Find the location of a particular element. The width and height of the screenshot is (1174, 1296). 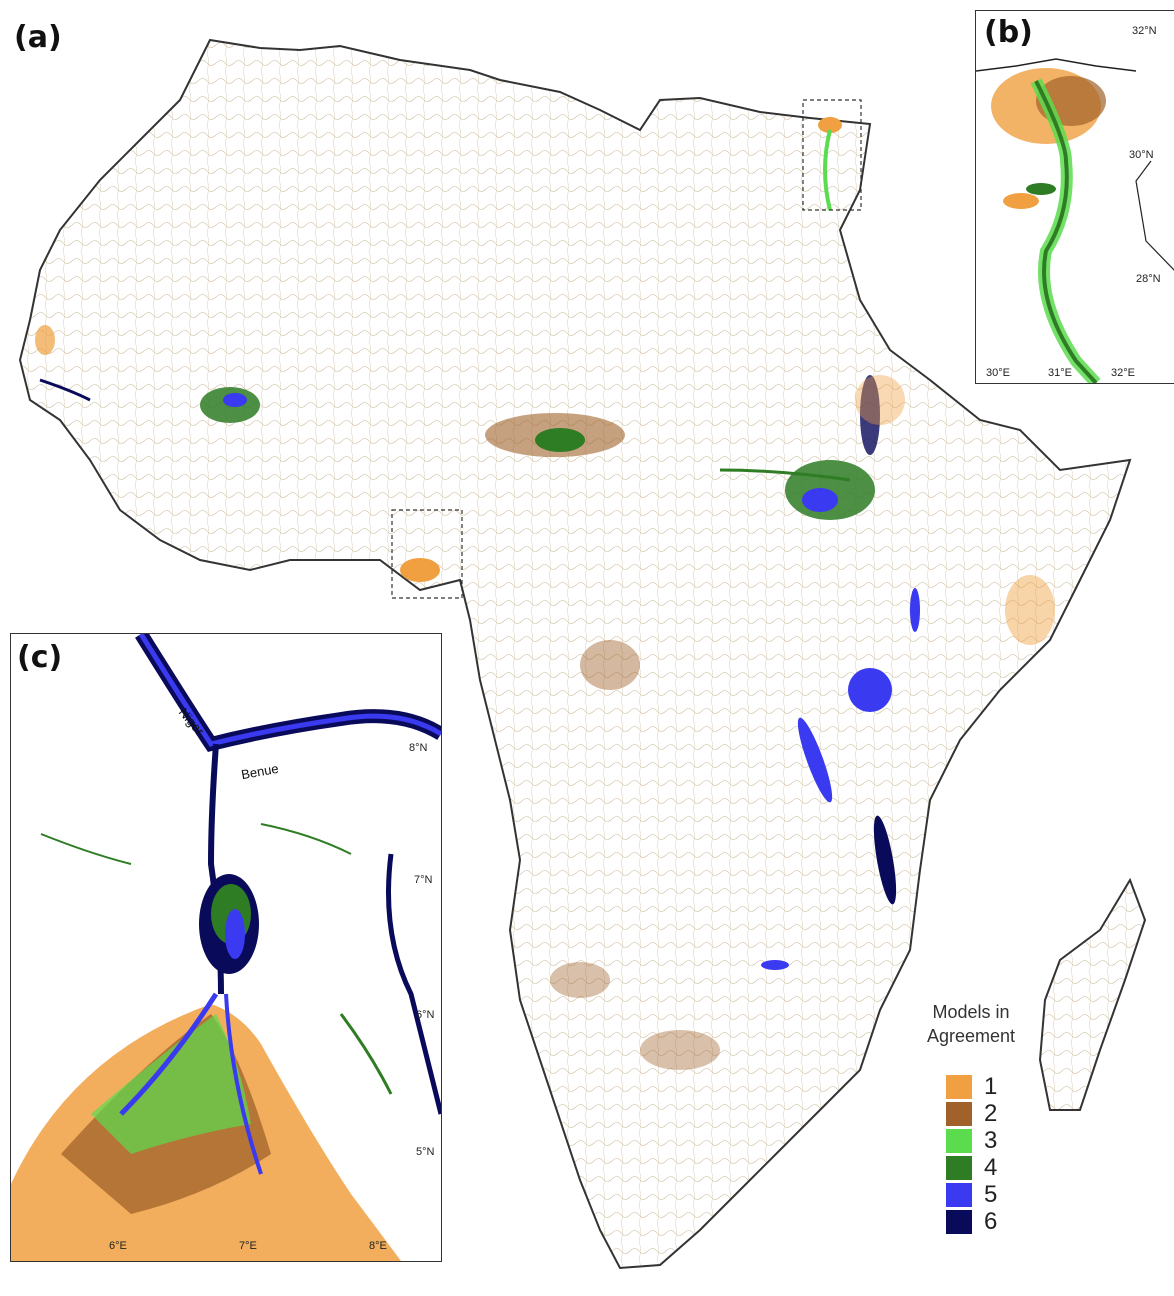

inset-c-lat-tick: 7°N is located at coordinates (423, 880).